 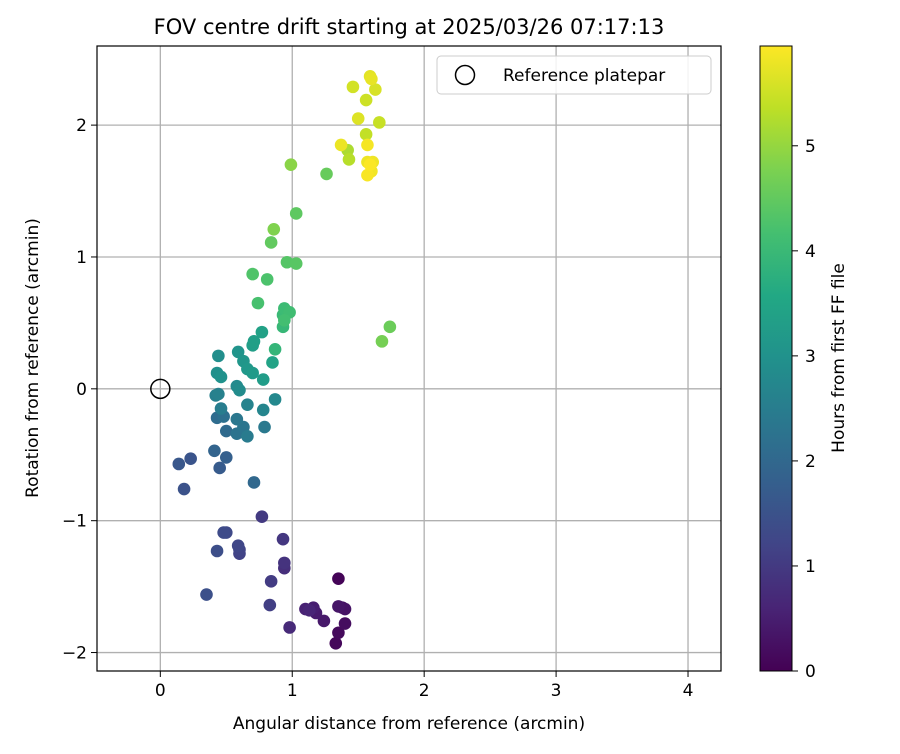 I want to click on y-tick-label: −1, so click(x=74, y=522).